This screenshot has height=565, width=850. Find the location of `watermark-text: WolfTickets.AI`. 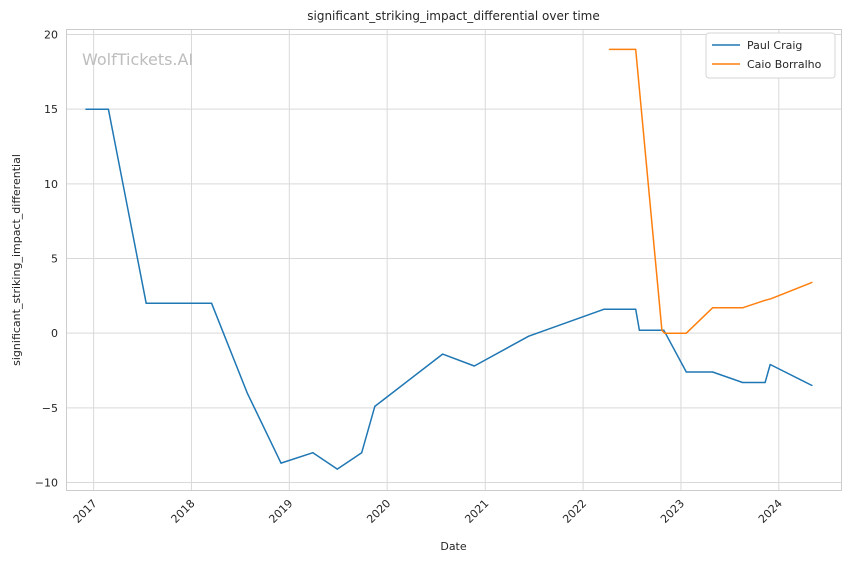

watermark-text: WolfTickets.AI is located at coordinates (137, 59).